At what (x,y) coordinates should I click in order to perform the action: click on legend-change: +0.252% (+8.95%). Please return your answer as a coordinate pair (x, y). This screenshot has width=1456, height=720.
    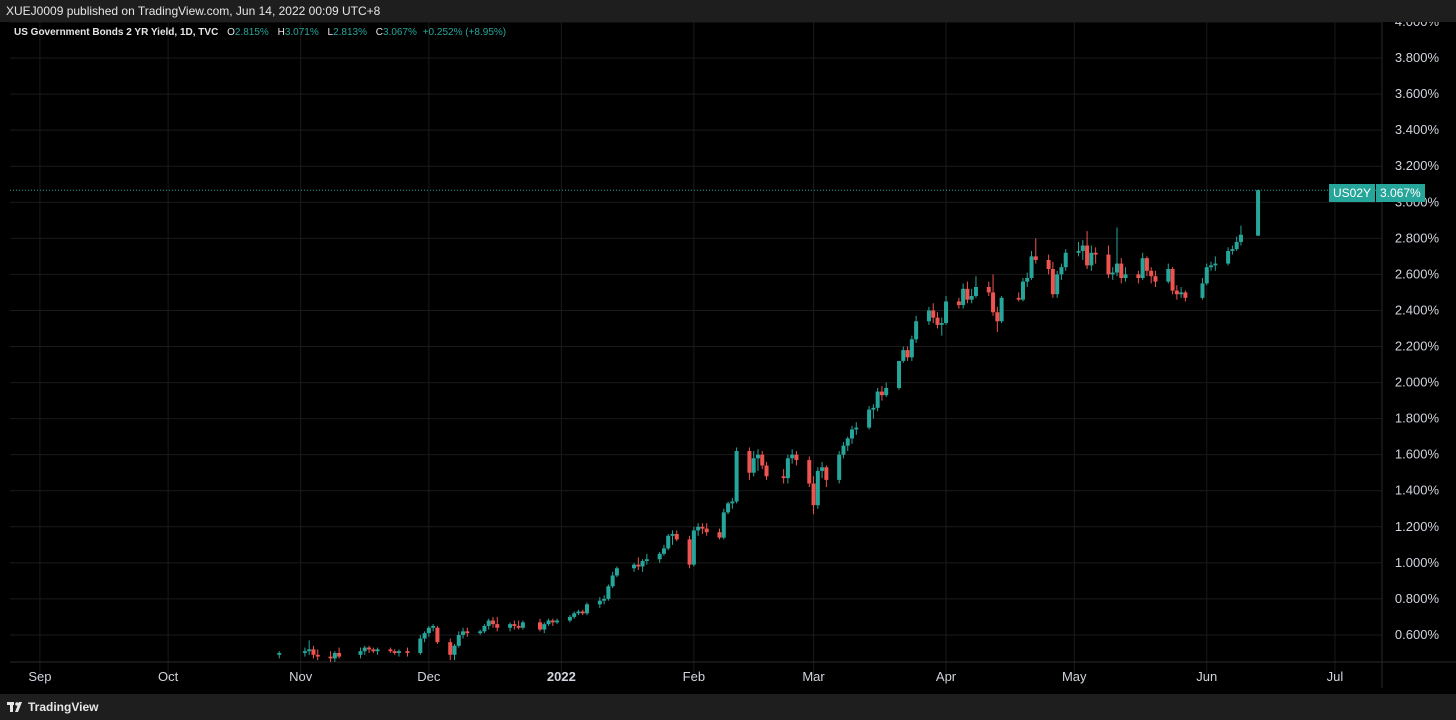
    Looking at the image, I should click on (464, 32).